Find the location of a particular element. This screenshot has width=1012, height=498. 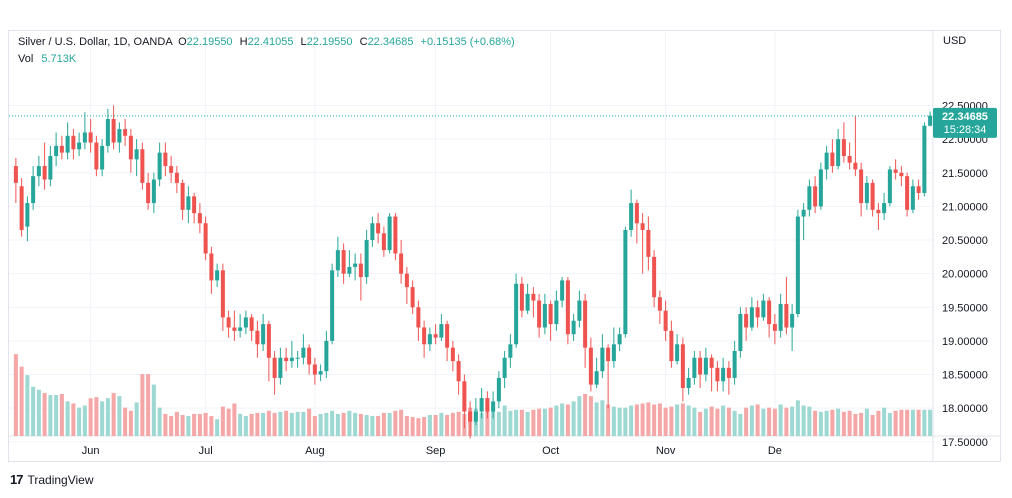

y-tick-label: 20.50000 is located at coordinates (965, 241).